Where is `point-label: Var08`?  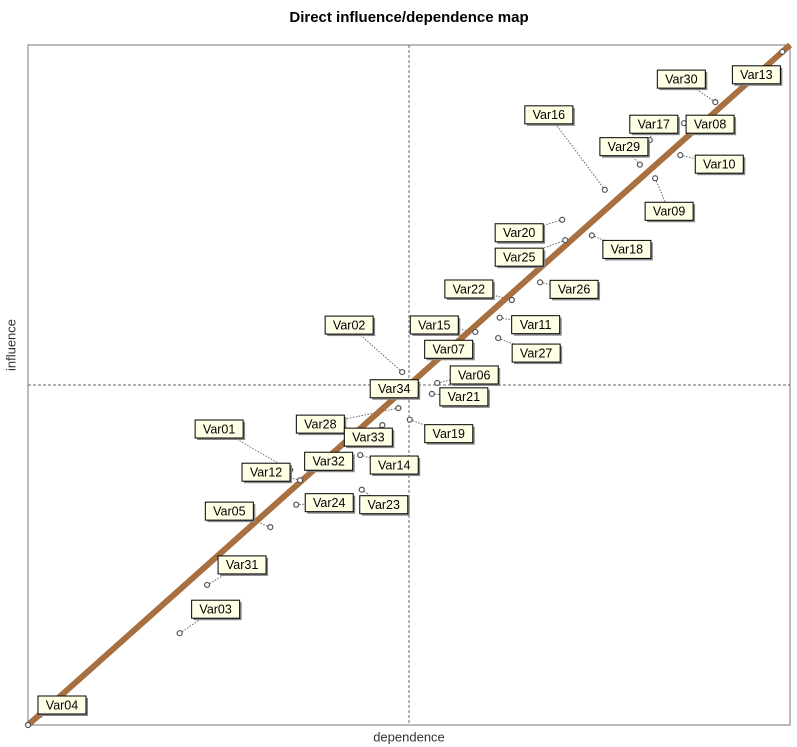
point-label: Var08 is located at coordinates (710, 124).